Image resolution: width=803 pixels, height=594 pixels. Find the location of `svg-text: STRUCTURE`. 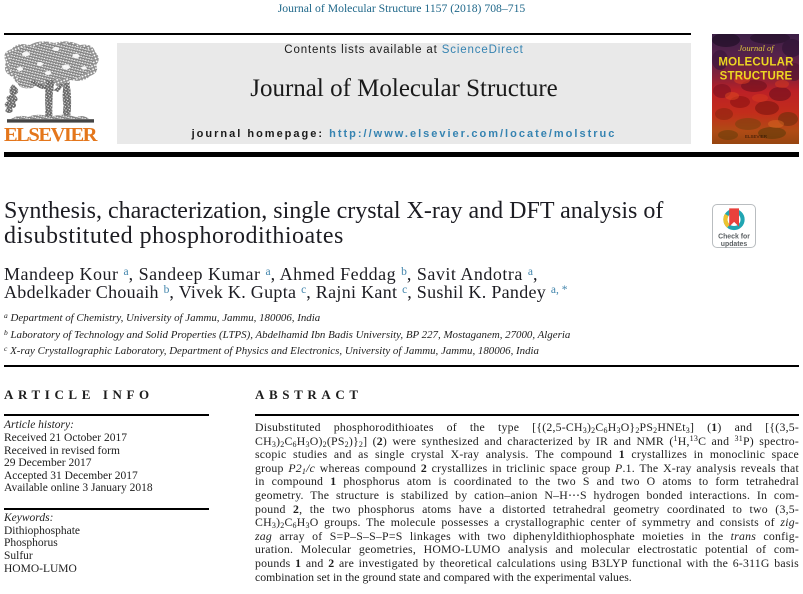

svg-text: STRUCTURE is located at coordinates (756, 75).